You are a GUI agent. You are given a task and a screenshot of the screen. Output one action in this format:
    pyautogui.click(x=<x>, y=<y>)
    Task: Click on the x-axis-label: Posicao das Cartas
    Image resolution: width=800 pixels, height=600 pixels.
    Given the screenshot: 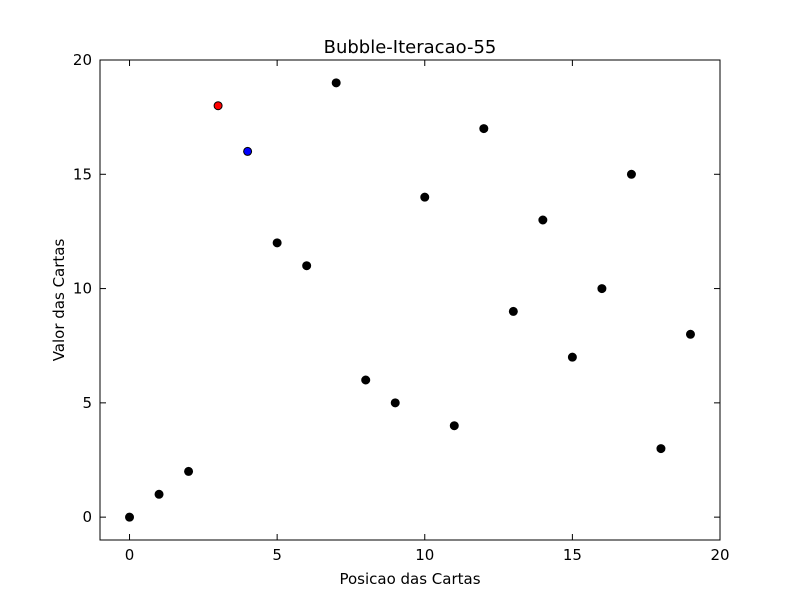 What is the action you would take?
    pyautogui.click(x=409, y=579)
    